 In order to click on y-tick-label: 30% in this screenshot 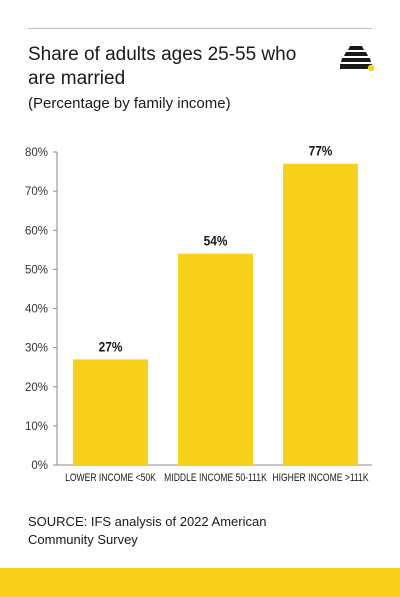, I will do `click(36, 349)`.